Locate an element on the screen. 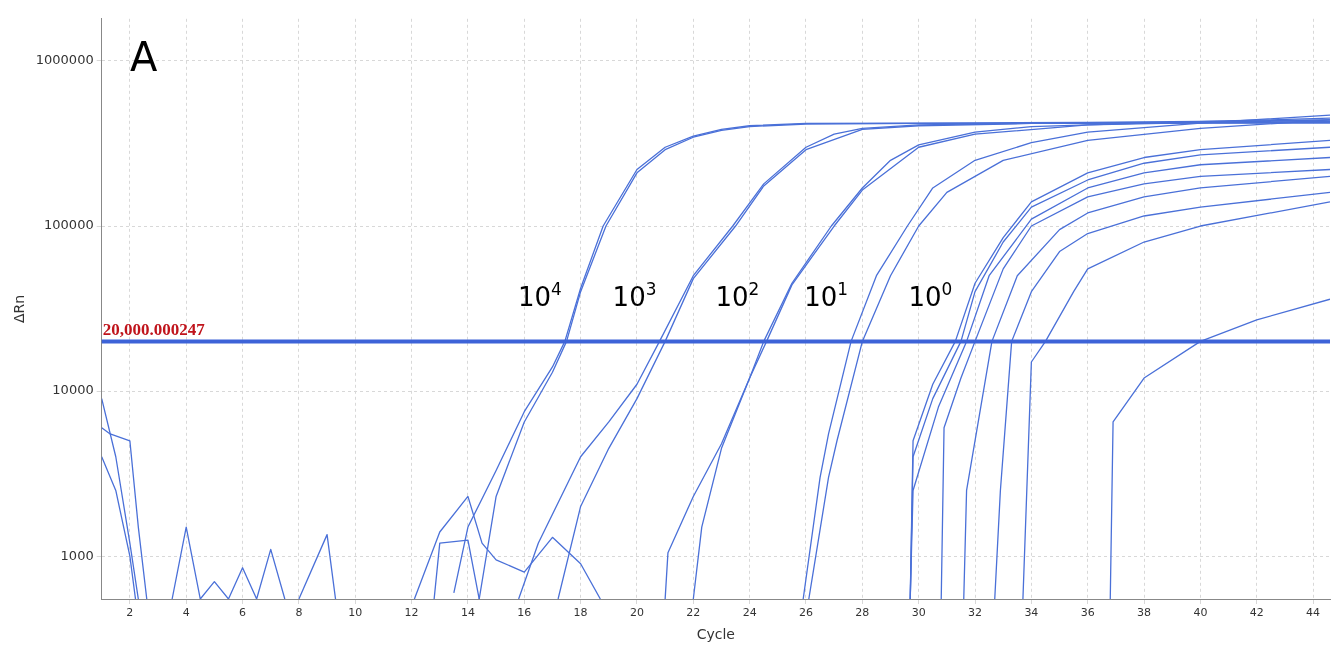 The height and width of the screenshot is (656, 1340). y-tick-label: 100000 is located at coordinates (69, 225).